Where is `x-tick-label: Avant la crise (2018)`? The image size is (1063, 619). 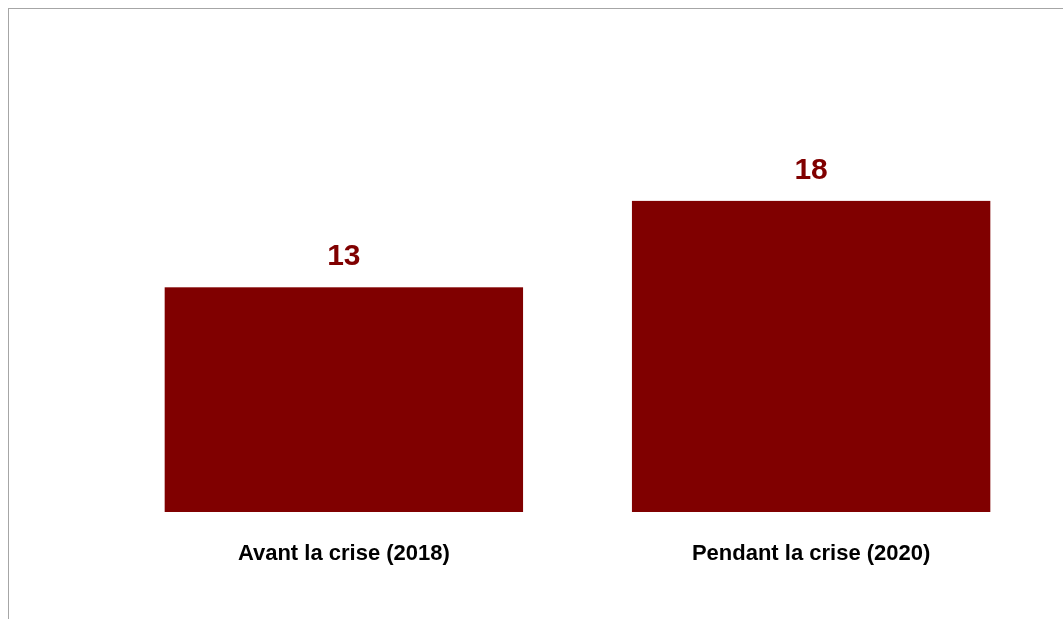
x-tick-label: Avant la crise (2018) is located at coordinates (343, 552).